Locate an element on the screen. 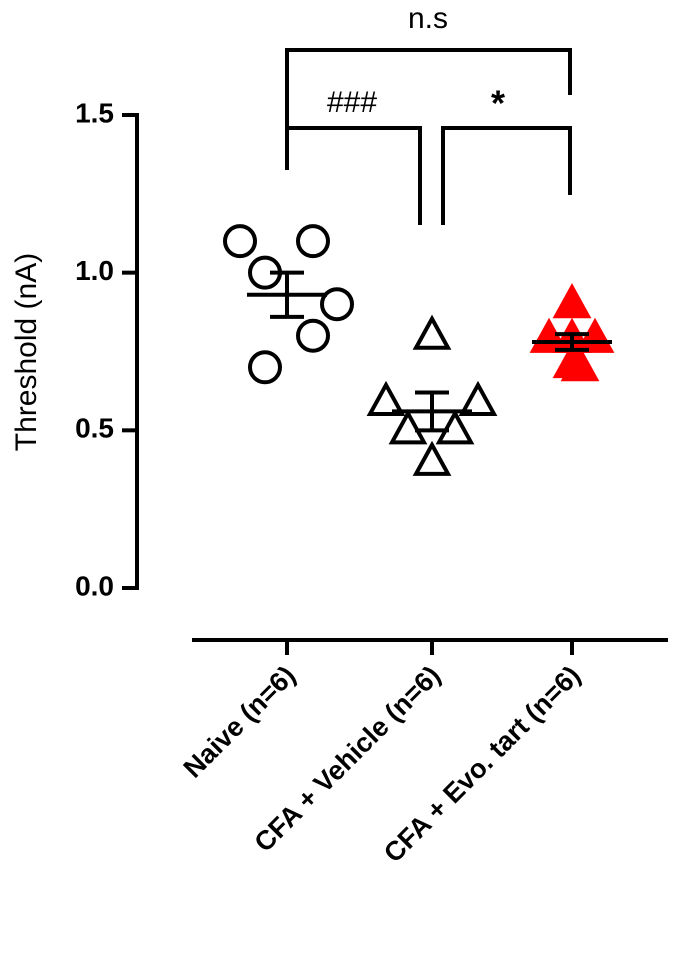 The height and width of the screenshot is (965, 681). y-tick-label: 1.5 is located at coordinates (94, 112).